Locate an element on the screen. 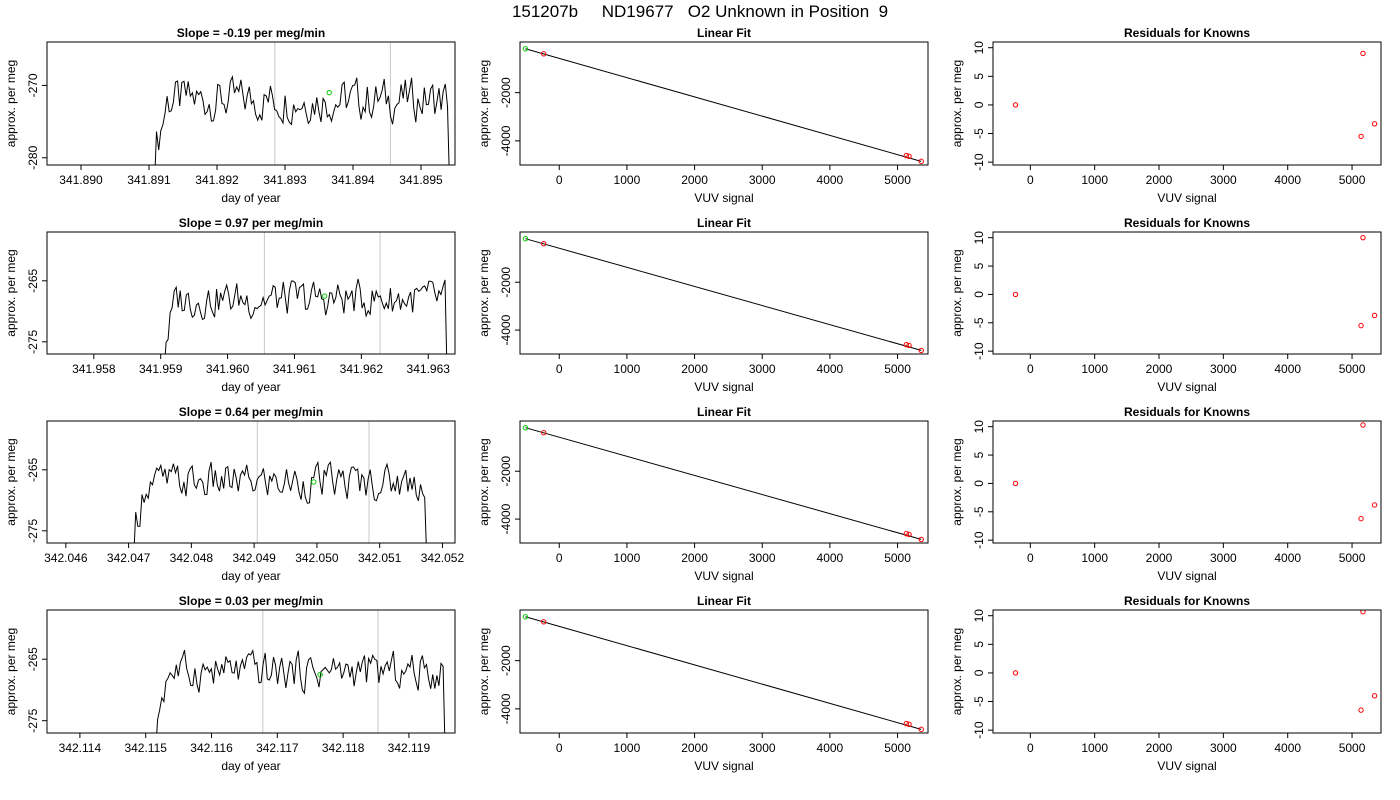 The width and height of the screenshot is (1400, 800). x-tick-label: 341.963 is located at coordinates (429, 369).